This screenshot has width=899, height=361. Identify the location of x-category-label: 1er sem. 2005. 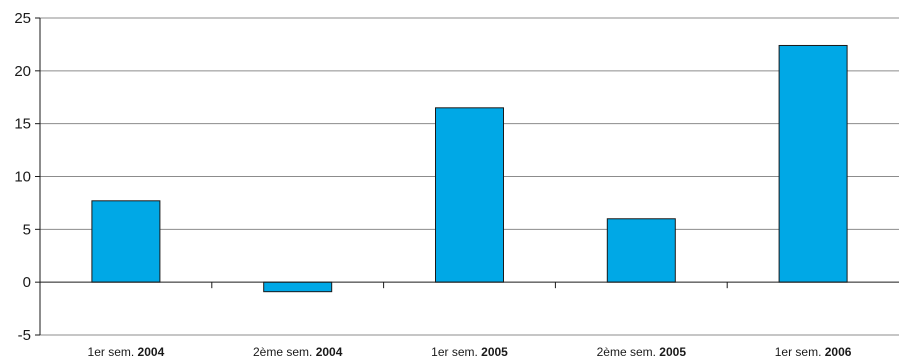
(469, 352).